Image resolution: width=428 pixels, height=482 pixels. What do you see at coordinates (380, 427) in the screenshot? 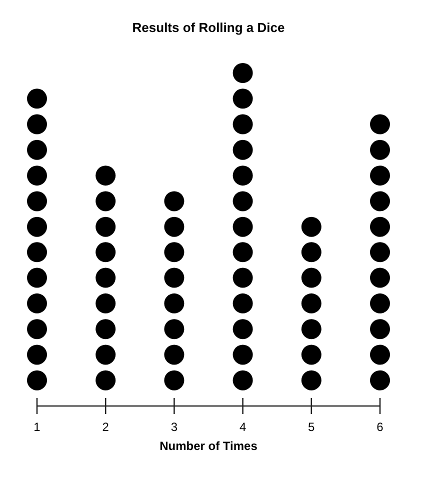
I see `x-tick-label: 6` at bounding box center [380, 427].